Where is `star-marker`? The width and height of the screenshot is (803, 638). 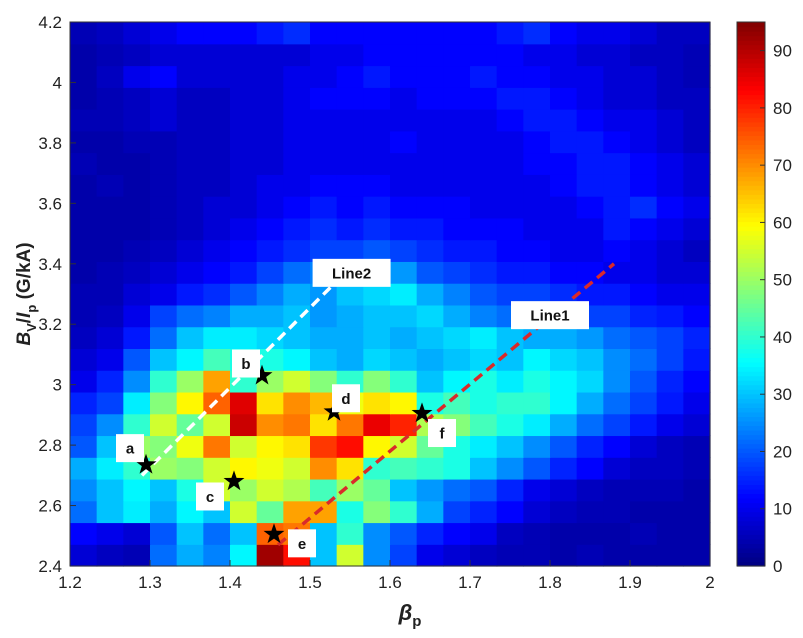
star-marker is located at coordinates (234, 480).